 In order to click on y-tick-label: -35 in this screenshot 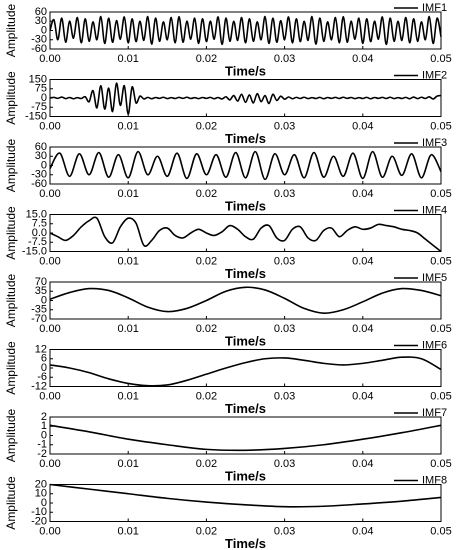, I will do `click(39, 310)`.